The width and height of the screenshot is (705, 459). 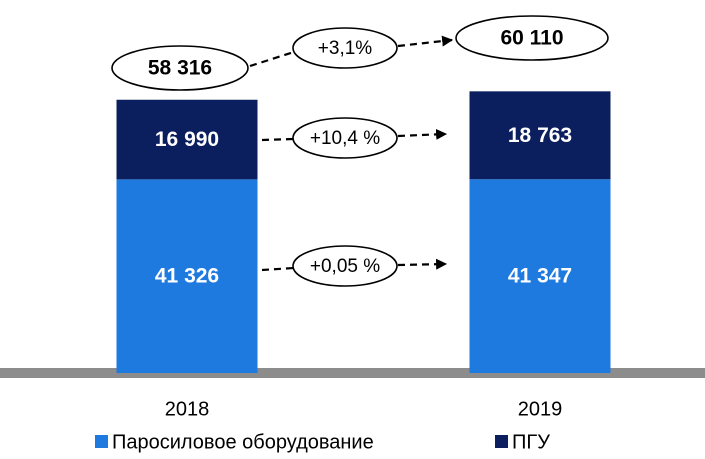 I want to click on x-tick-label: 2019, so click(x=540, y=409).